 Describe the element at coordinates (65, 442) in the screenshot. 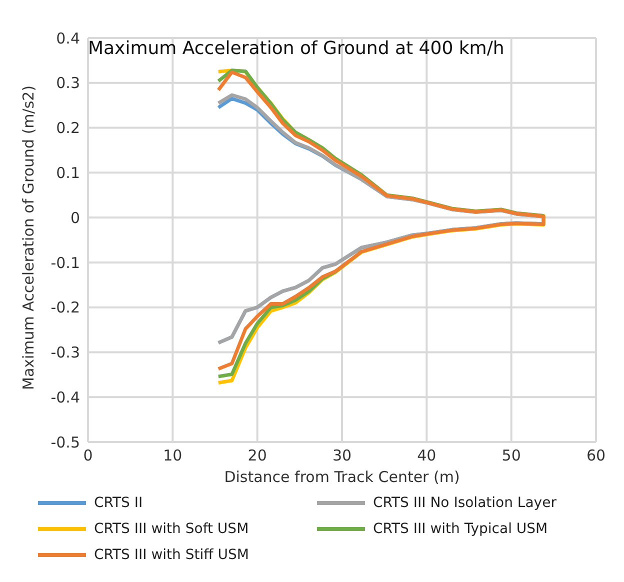

I see `y-tick-label: -0.5` at that location.